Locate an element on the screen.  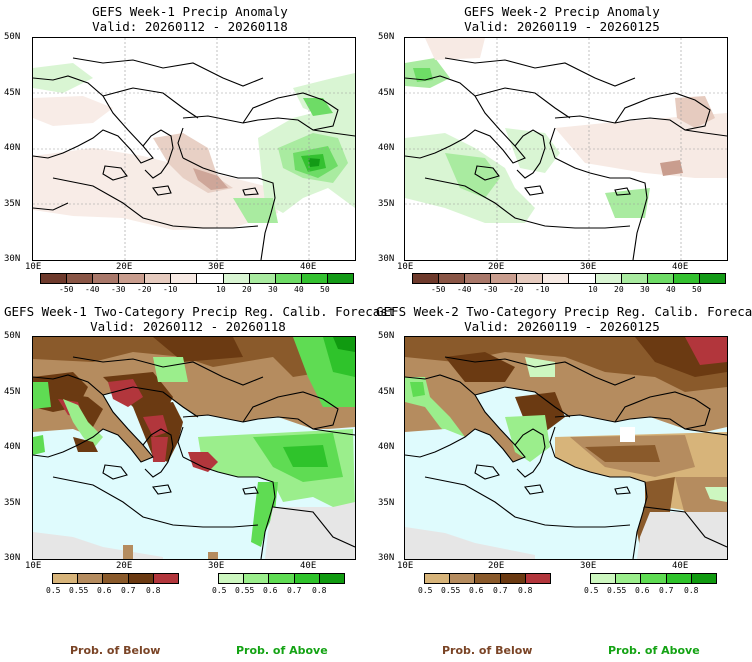
p4-lat-40: 40N is located at coordinates (386, 447).